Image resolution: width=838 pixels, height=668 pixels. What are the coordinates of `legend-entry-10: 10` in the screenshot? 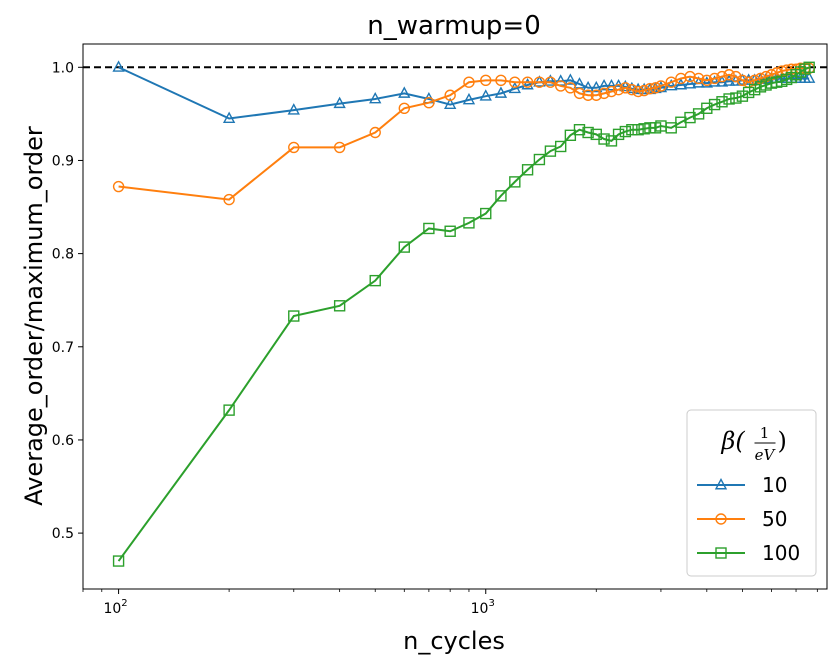 It's located at (742, 485).